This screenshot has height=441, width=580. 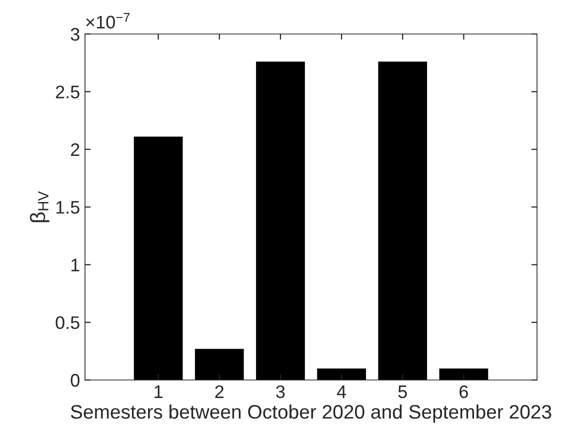 I want to click on x-tick-label: 6, so click(x=464, y=391).